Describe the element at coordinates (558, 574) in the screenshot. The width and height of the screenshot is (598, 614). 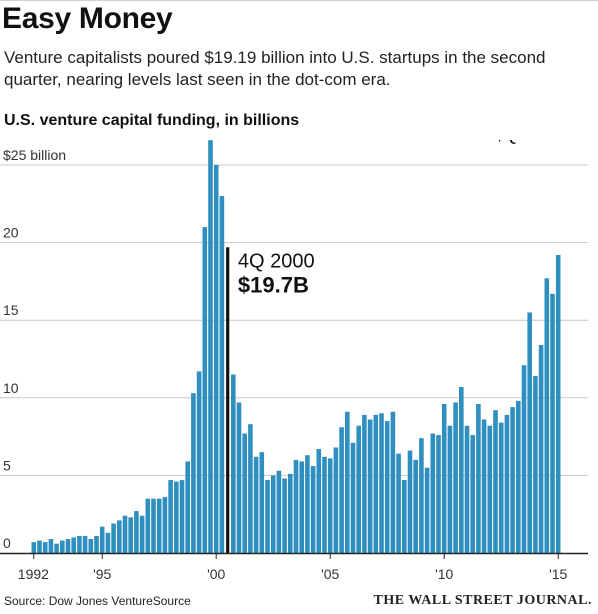
I see `x-tick-label: '15` at that location.